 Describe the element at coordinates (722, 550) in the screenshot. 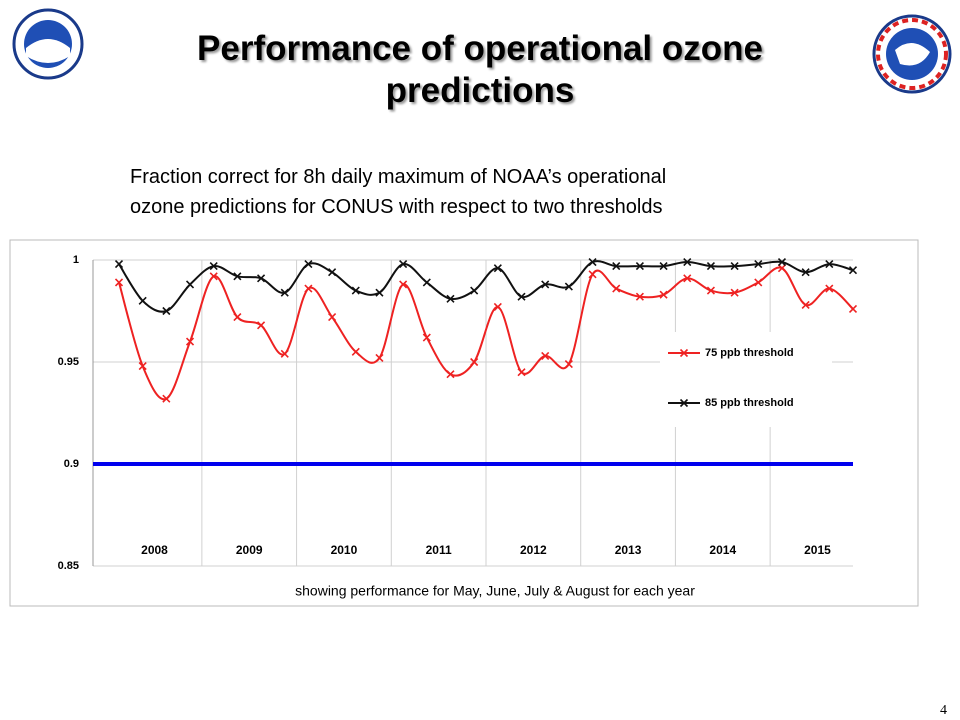

I see `x-group-label: 2014` at that location.